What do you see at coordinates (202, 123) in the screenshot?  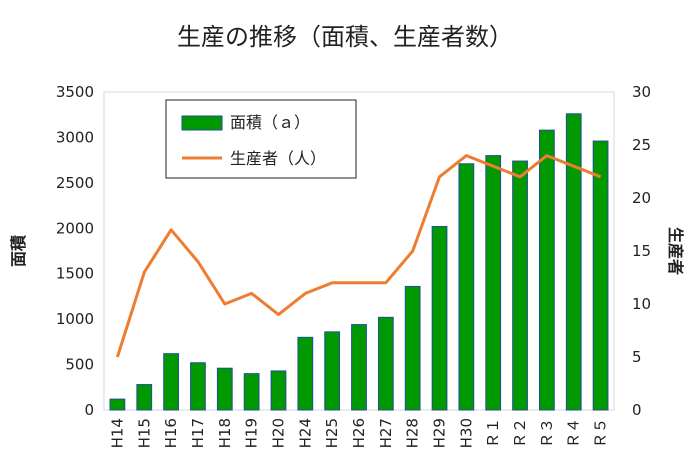 I see `legend-bar-swatch` at bounding box center [202, 123].